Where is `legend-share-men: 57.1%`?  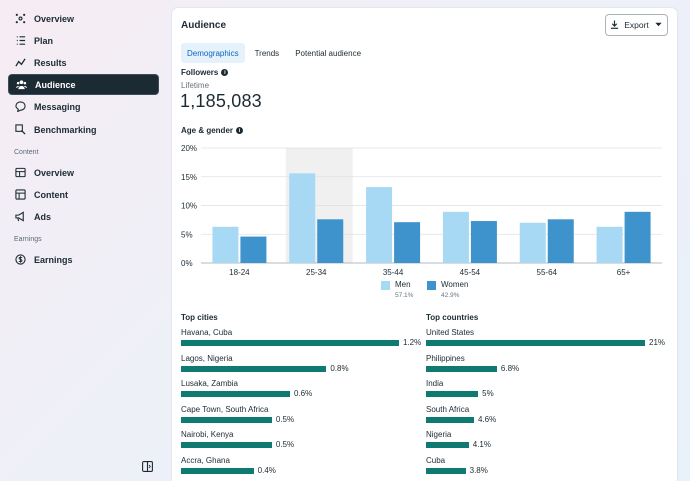
legend-share-men: 57.1% is located at coordinates (404, 295).